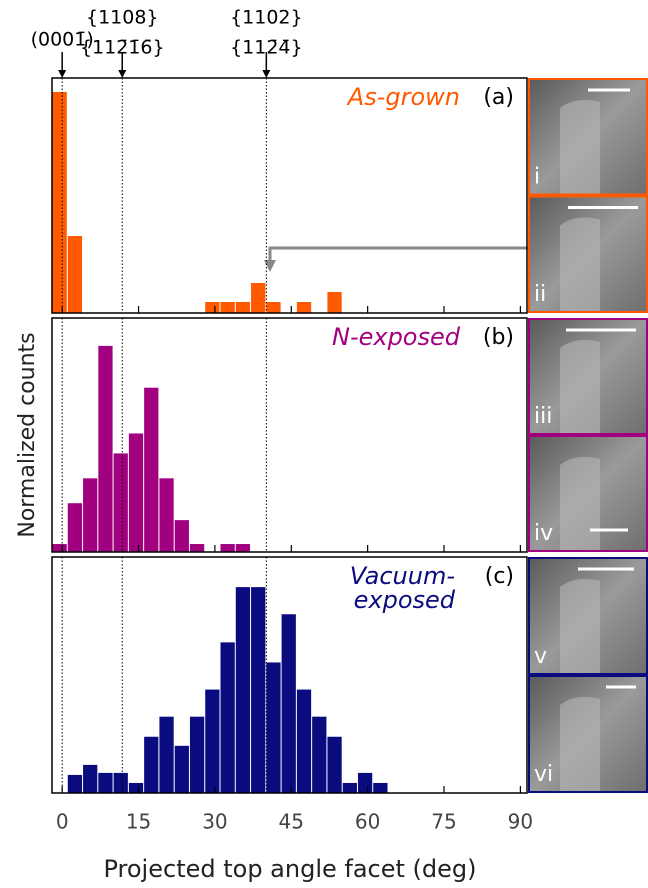  I want to click on x-tick-label: 30, so click(214, 822).